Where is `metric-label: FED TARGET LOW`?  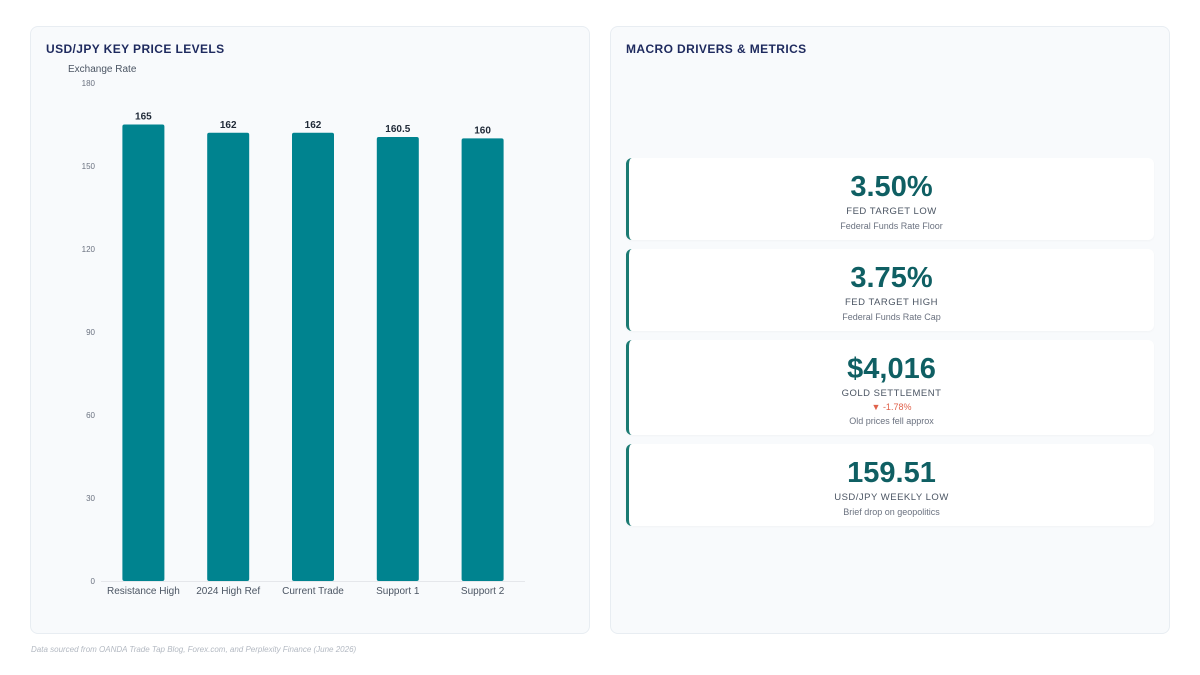
metric-label: FED TARGET LOW is located at coordinates (891, 211).